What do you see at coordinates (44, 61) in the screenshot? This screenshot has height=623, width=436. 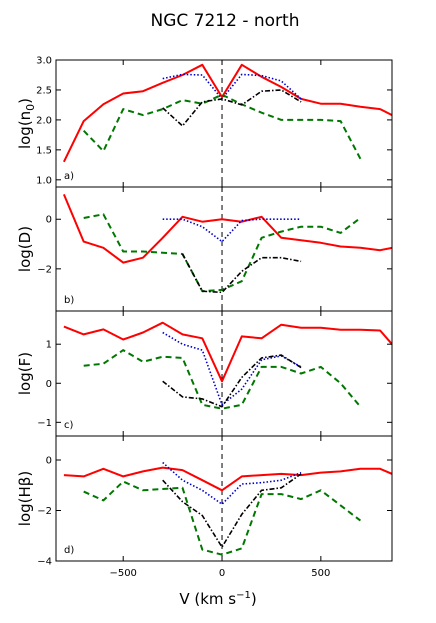 I see `y-tick-label: 3.0` at bounding box center [44, 61].